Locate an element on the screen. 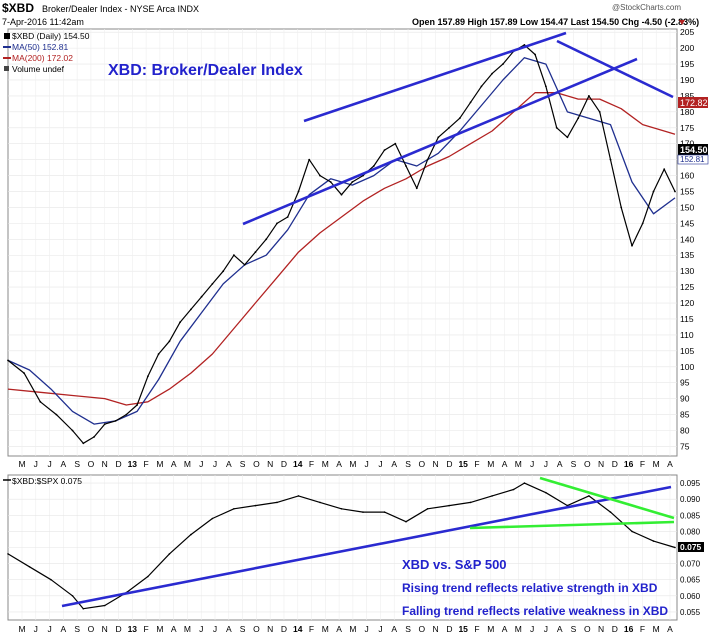  ratio-tag-bg is located at coordinates (691, 547).